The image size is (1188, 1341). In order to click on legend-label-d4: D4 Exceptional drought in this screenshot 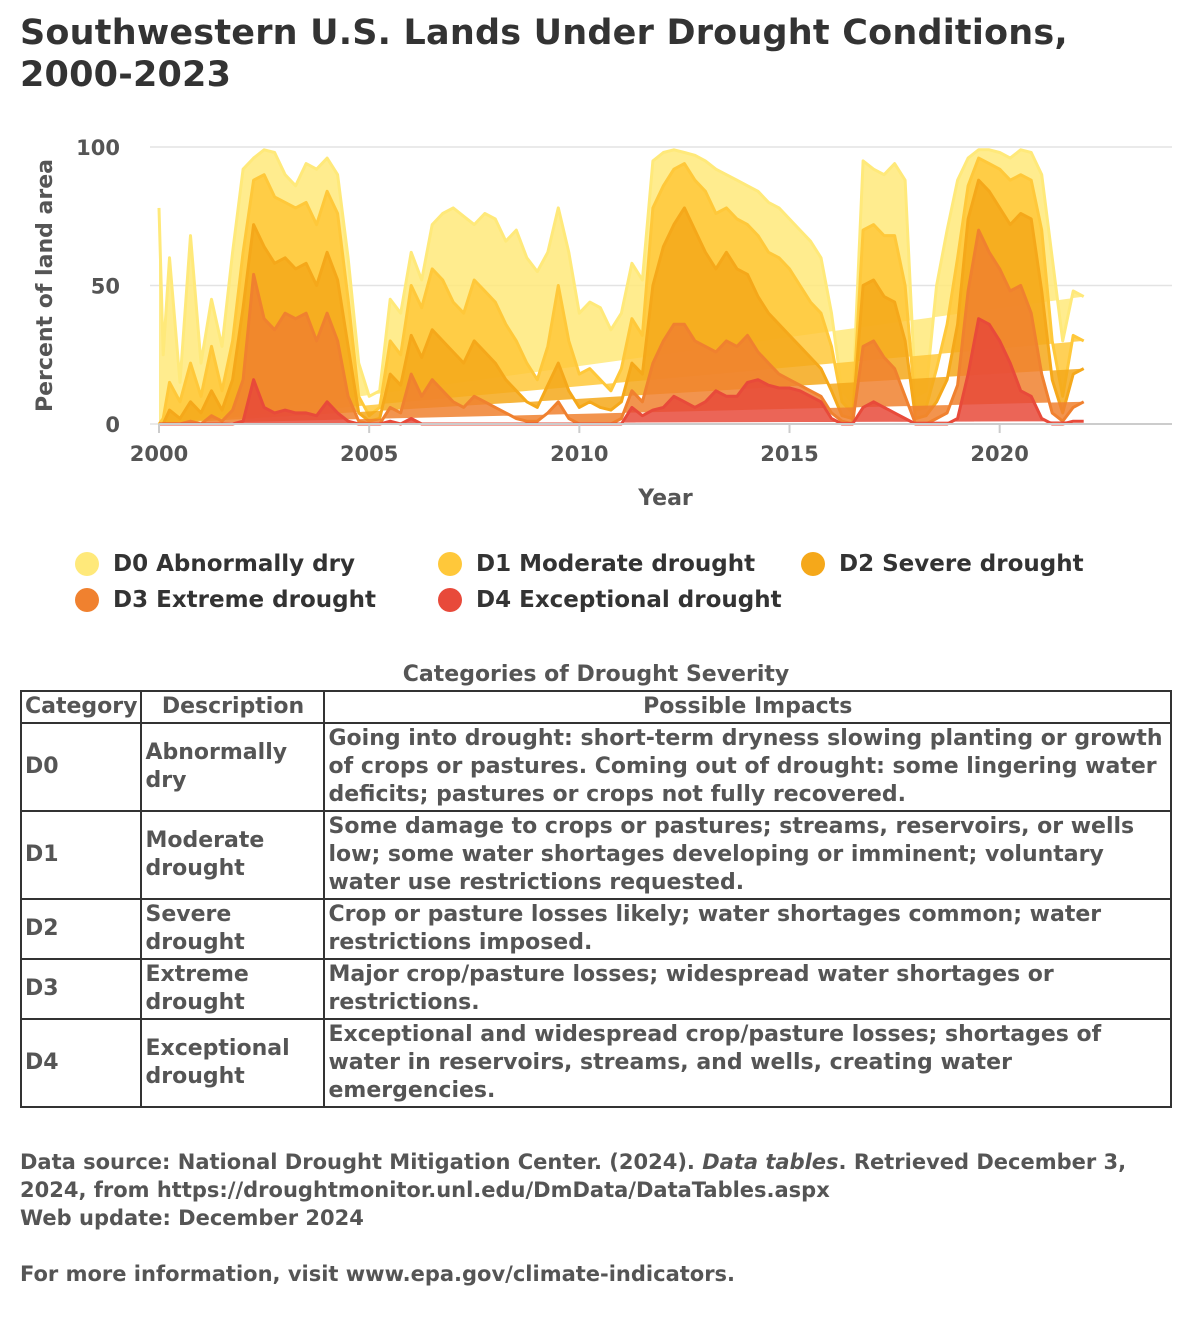, I will do `click(629, 600)`.